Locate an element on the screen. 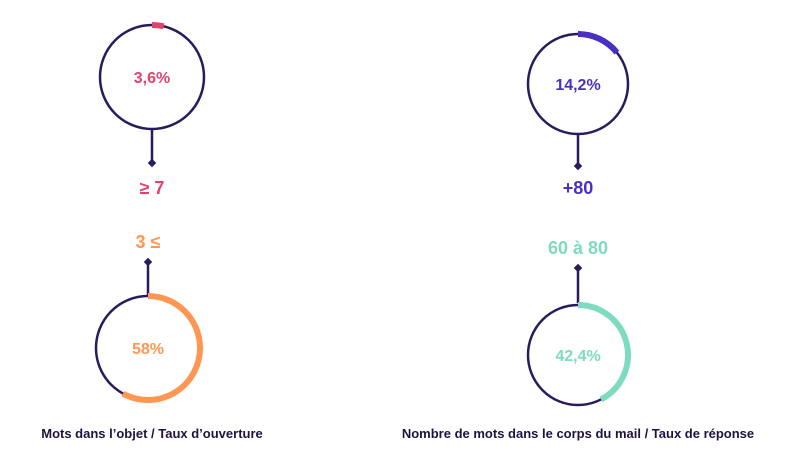  donut-value-label: 14,2% is located at coordinates (577, 85).